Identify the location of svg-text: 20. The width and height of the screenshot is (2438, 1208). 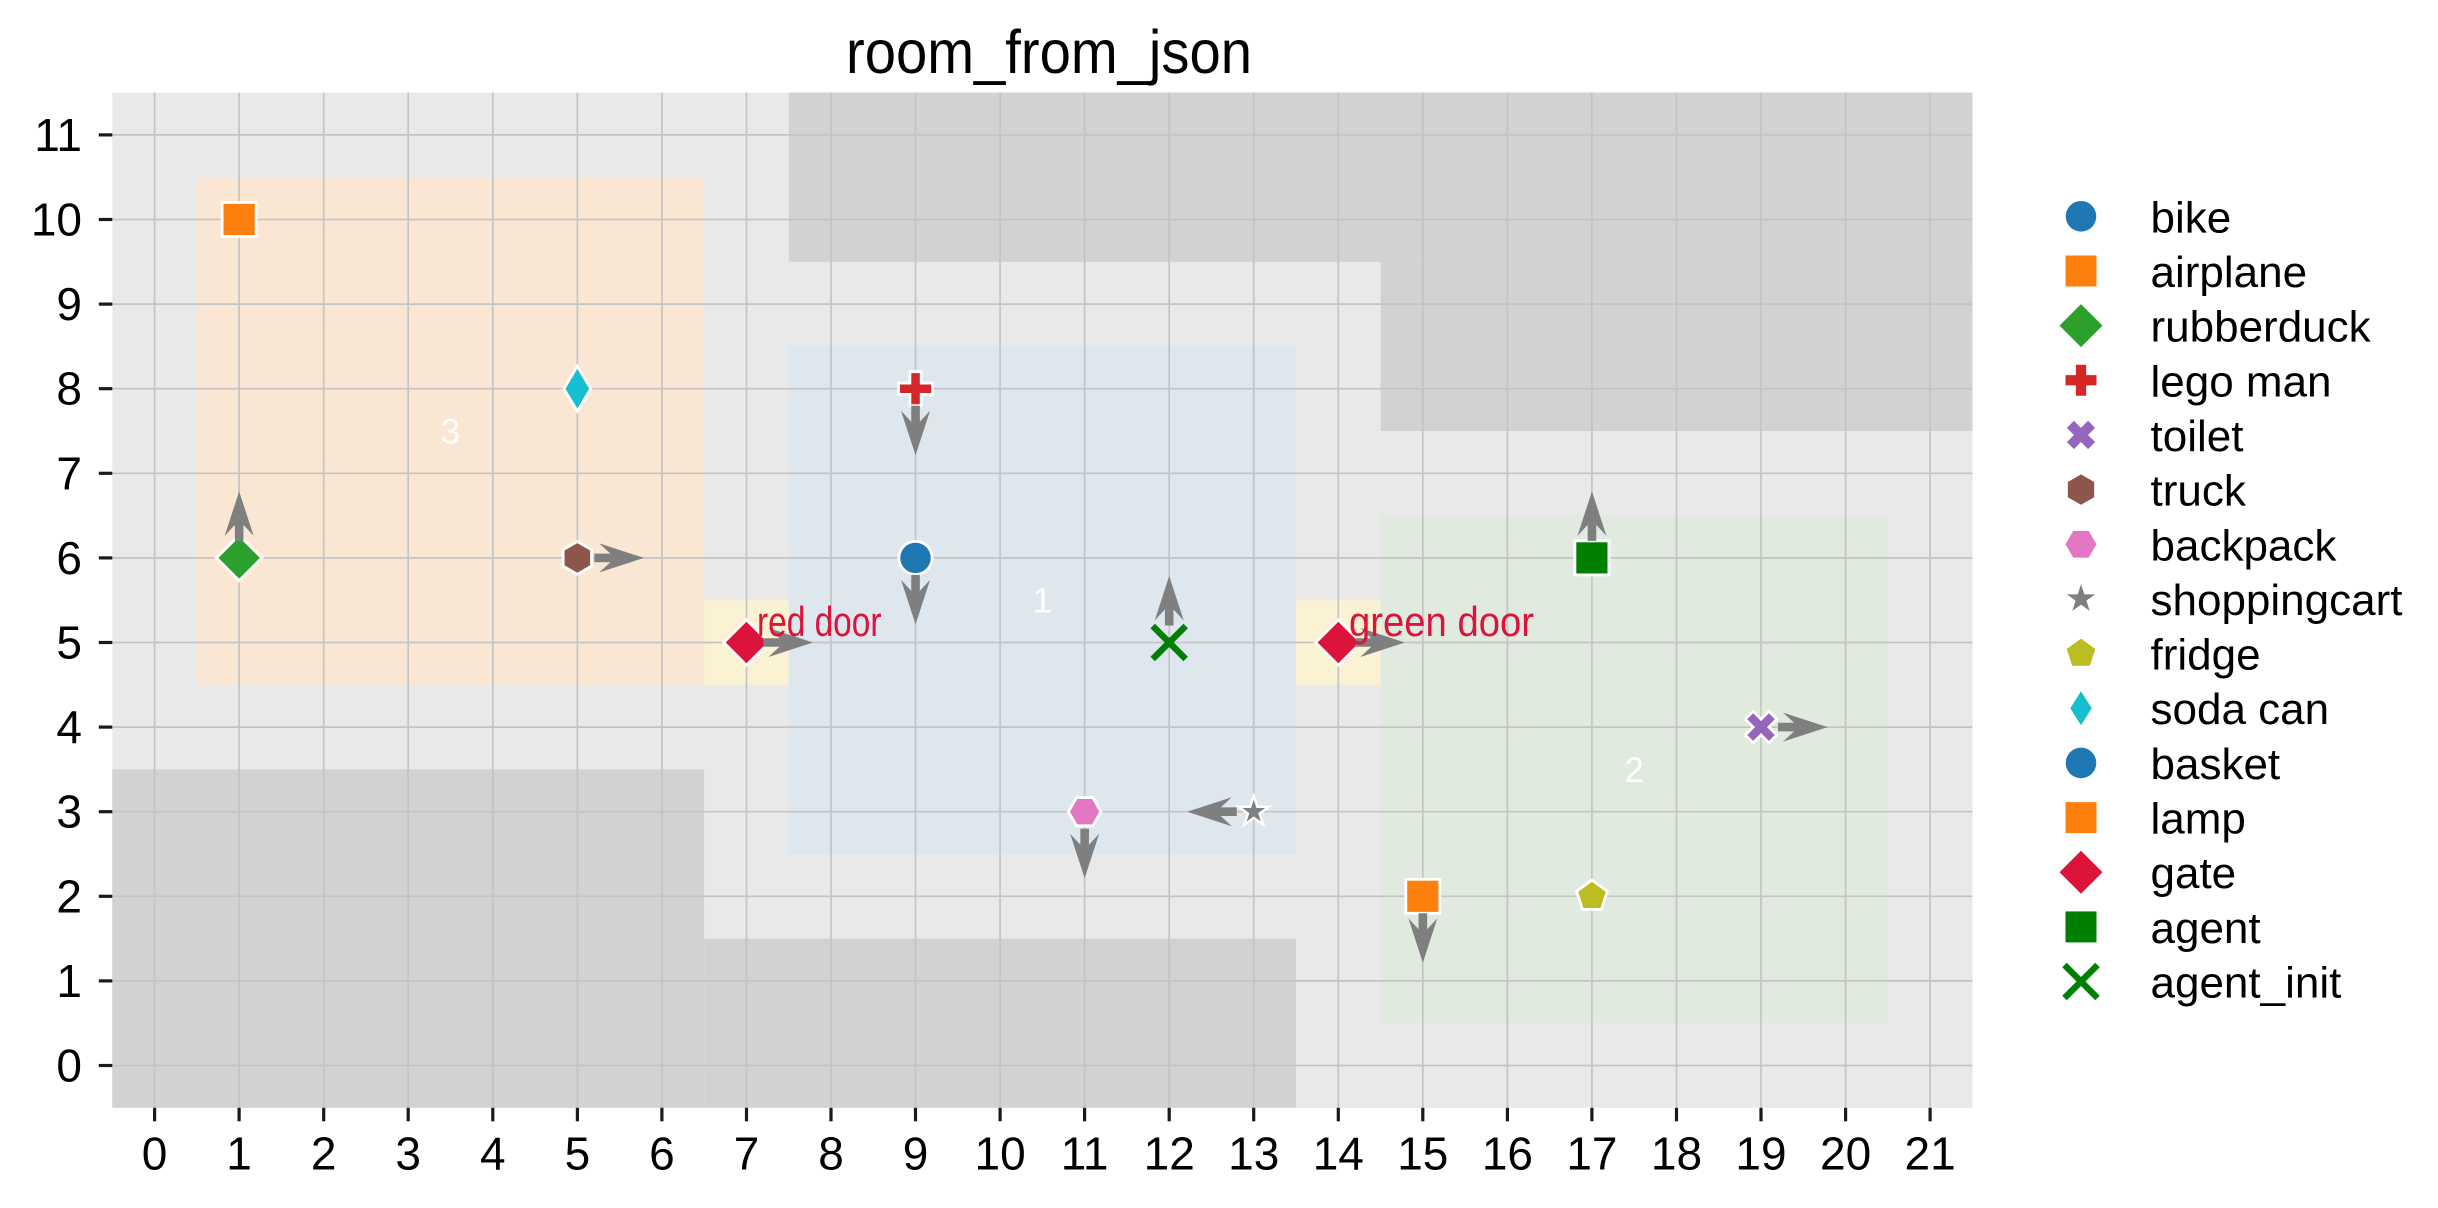
(1845, 1154).